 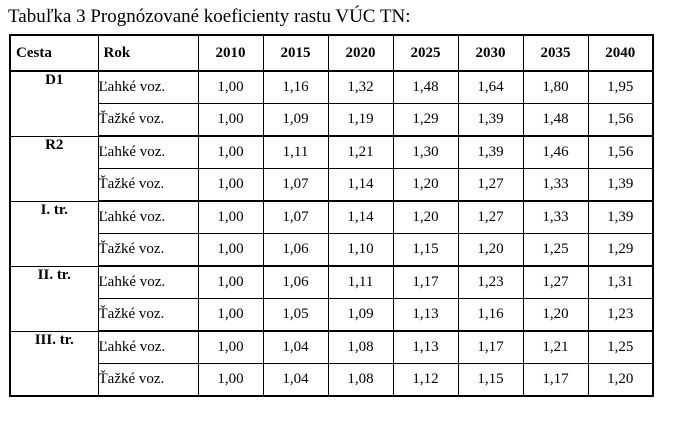 I want to click on coefficient-cell: 1,09, so click(x=295, y=120).